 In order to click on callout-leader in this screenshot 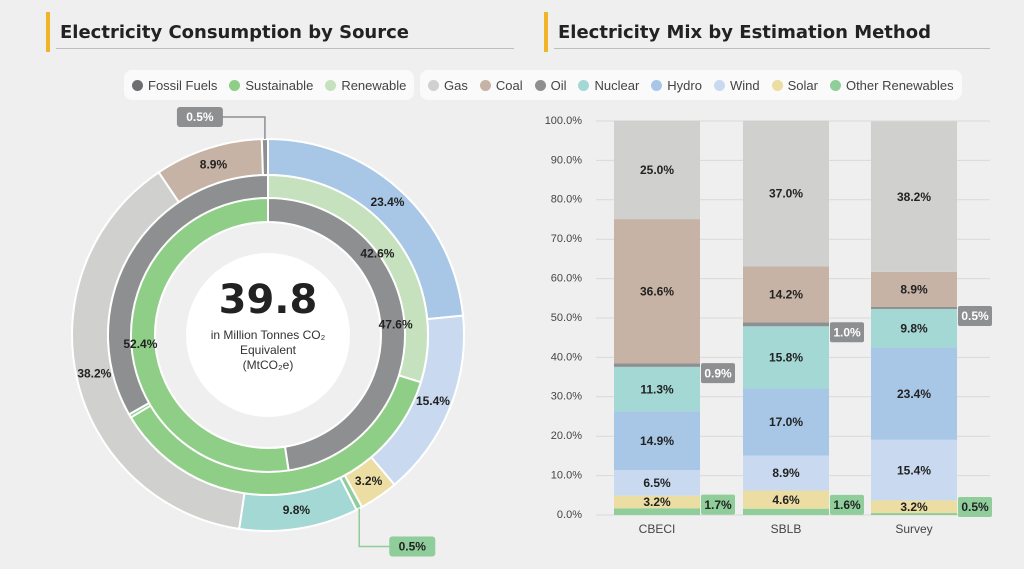, I will do `click(243, 128)`.